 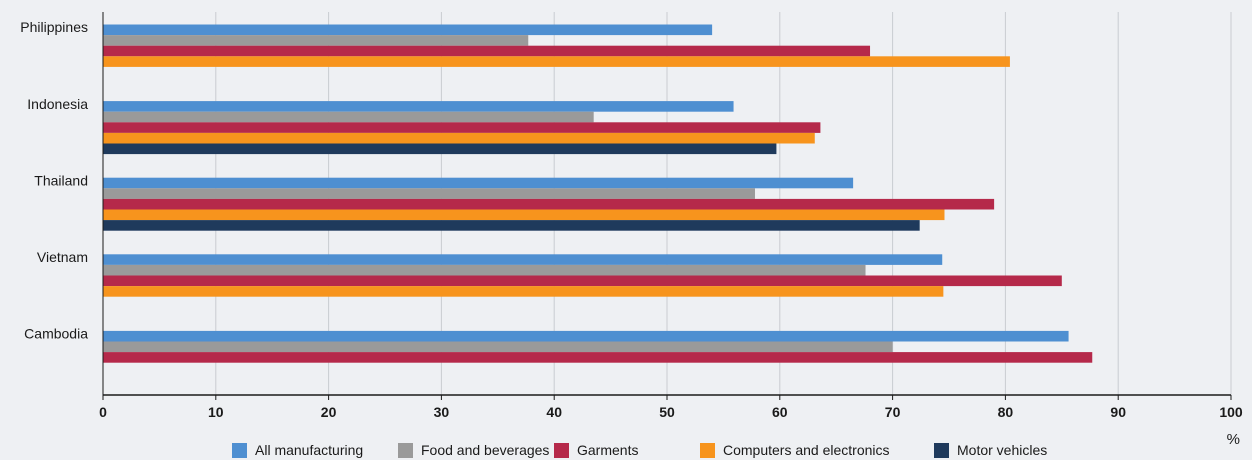 What do you see at coordinates (806, 450) in the screenshot?
I see `legend-label: Computers and electronics` at bounding box center [806, 450].